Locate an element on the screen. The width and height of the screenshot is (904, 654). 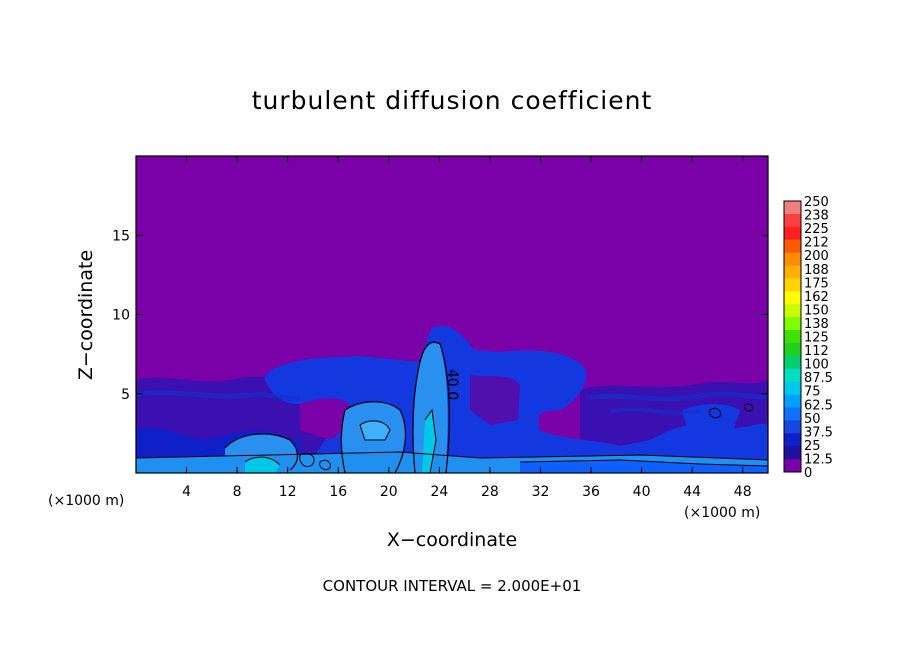
y-tick-label: 15 is located at coordinates (121, 236).